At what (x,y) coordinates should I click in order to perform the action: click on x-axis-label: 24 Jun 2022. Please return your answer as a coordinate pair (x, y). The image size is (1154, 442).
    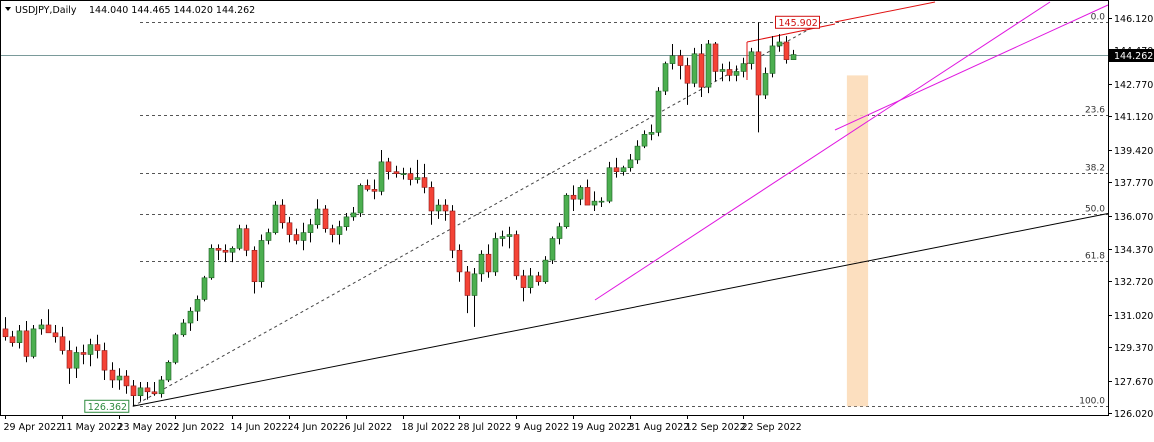
    Looking at the image, I should click on (316, 427).